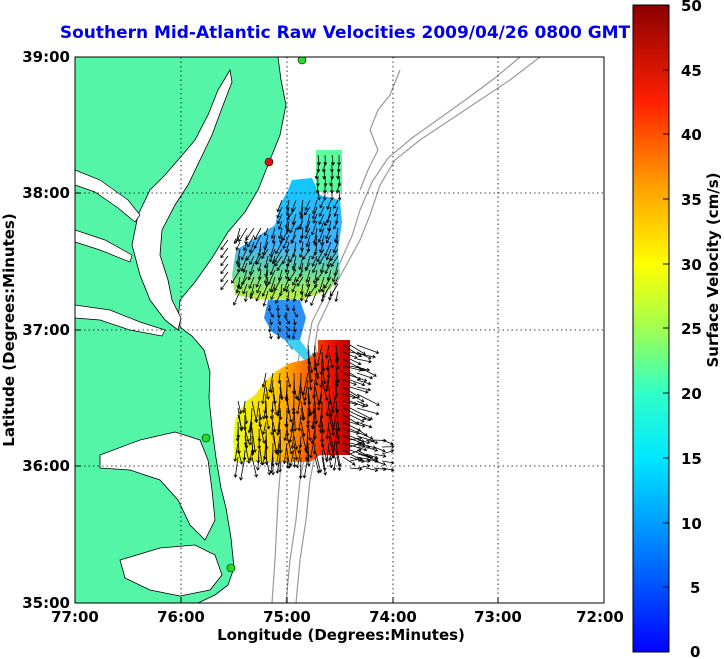  What do you see at coordinates (691, 329) in the screenshot?
I see `colorbar-tick-label: 25` at bounding box center [691, 329].